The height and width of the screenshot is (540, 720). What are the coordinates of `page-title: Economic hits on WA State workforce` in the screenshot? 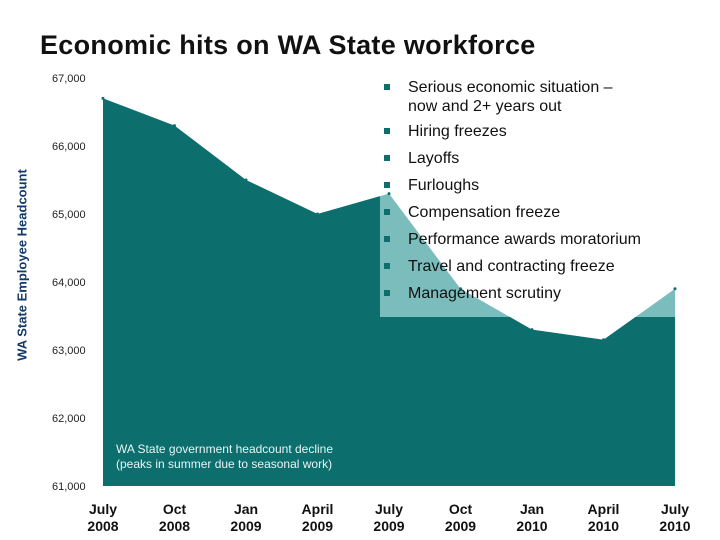 It's located at (288, 45).